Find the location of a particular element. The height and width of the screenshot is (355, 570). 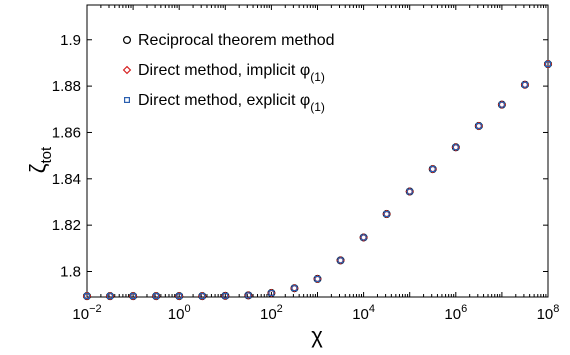

legend-label: Direct method, implicit φ(1) is located at coordinates (231, 73).